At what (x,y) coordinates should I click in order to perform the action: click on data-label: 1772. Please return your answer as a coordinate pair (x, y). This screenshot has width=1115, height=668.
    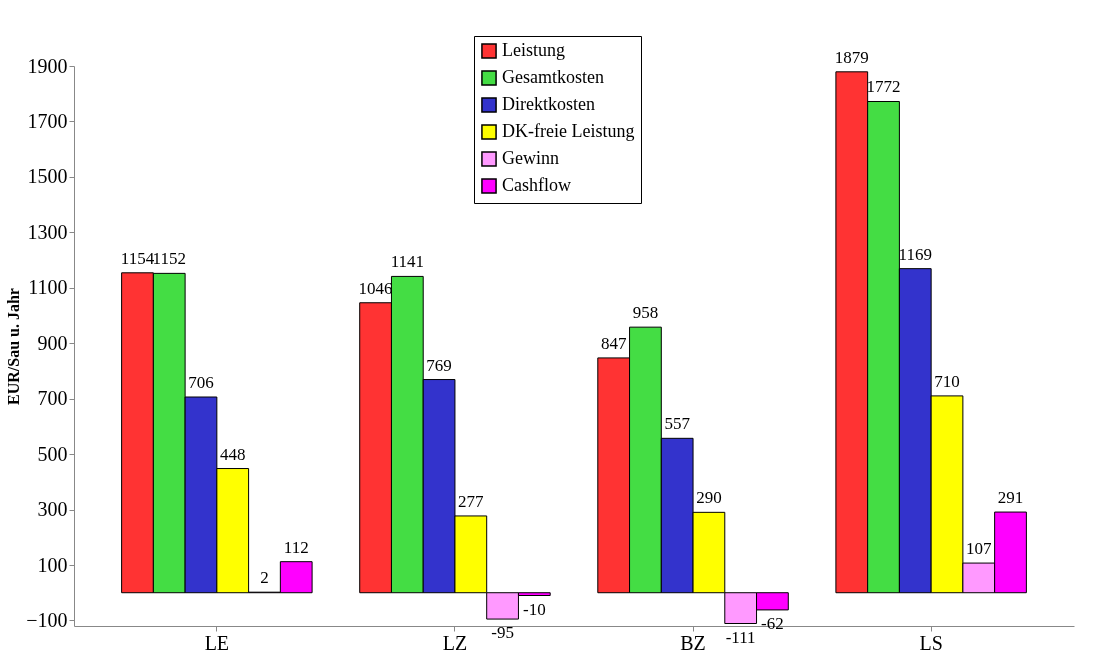
    Looking at the image, I should click on (883, 87).